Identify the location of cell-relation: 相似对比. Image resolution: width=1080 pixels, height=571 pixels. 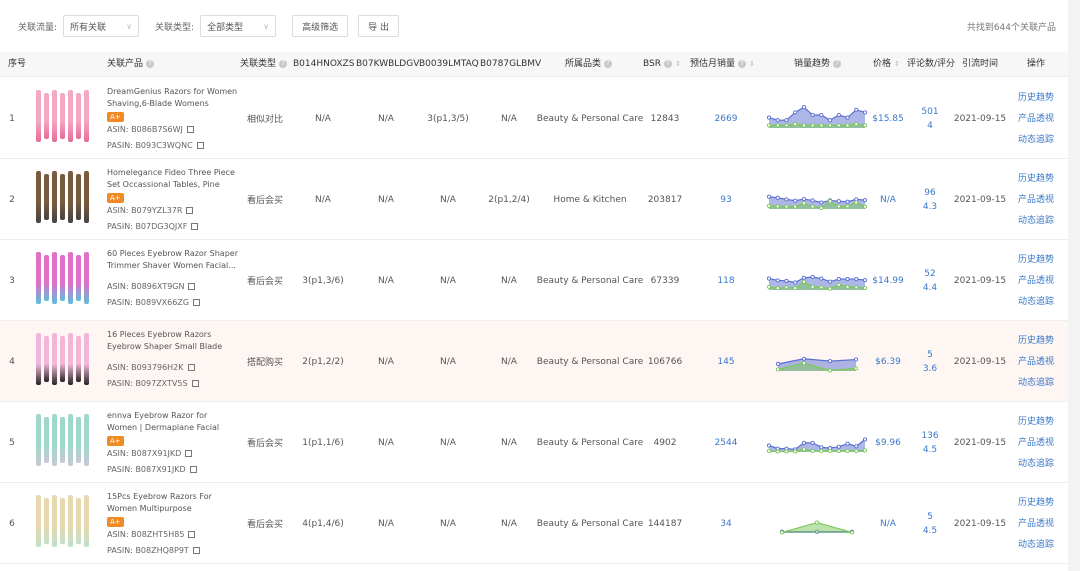
(264, 120).